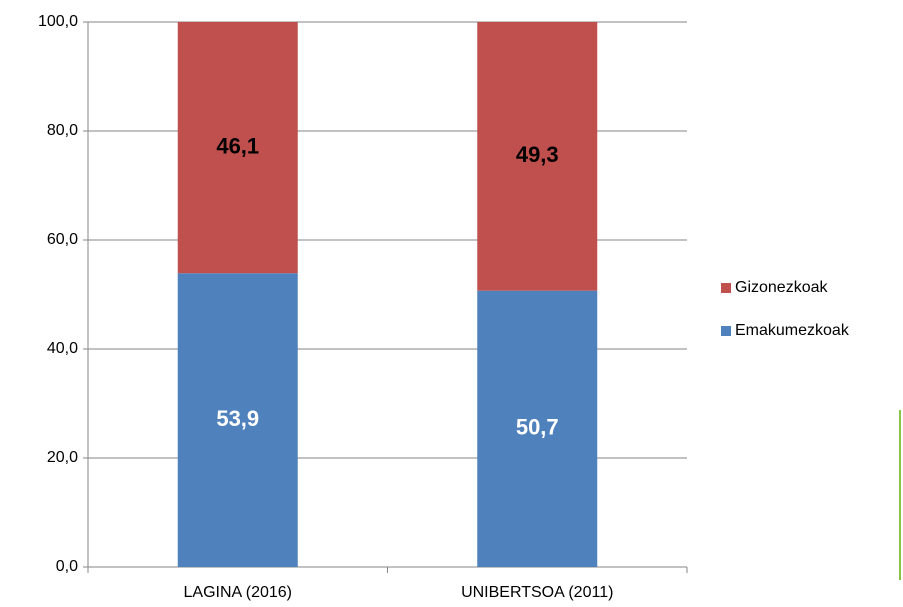  I want to click on data-label: 53,9, so click(237, 418).